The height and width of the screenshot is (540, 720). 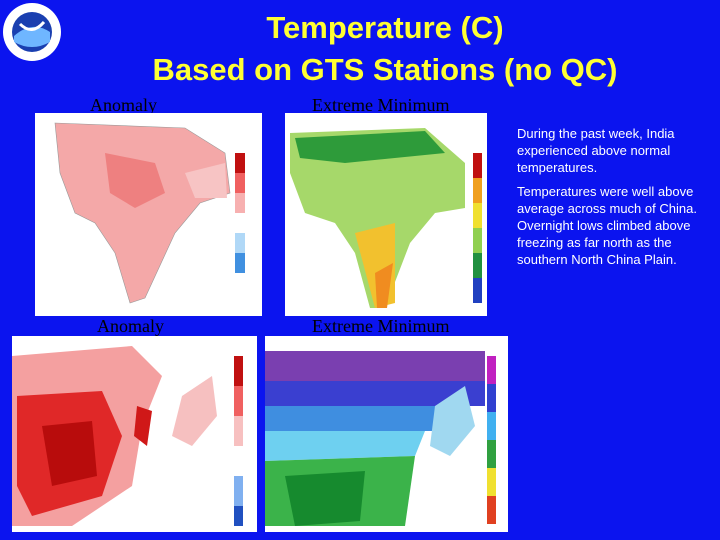 What do you see at coordinates (134, 434) in the screenshot?
I see `china-anomaly-map` at bounding box center [134, 434].